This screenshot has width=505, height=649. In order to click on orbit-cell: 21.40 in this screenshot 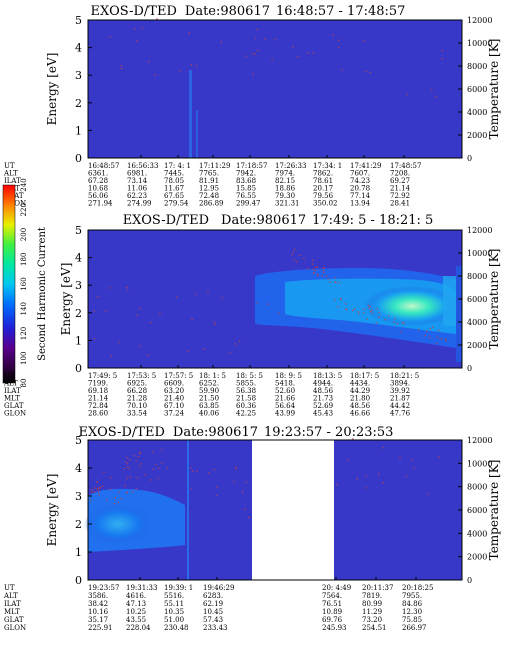, I will do `click(174, 399)`.